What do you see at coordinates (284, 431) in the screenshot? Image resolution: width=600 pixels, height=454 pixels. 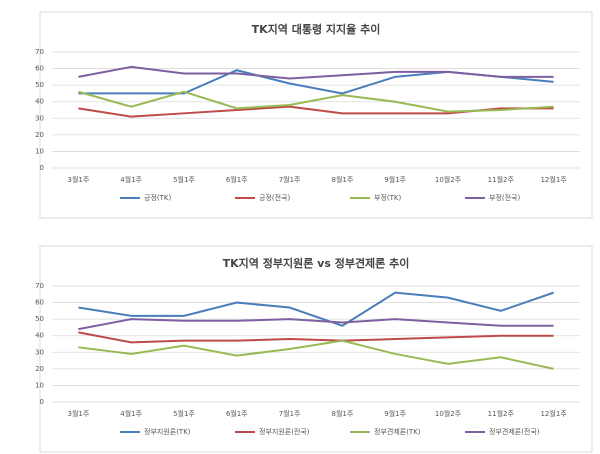 I see `legend-label: 정부지원론(전국)` at bounding box center [284, 431].